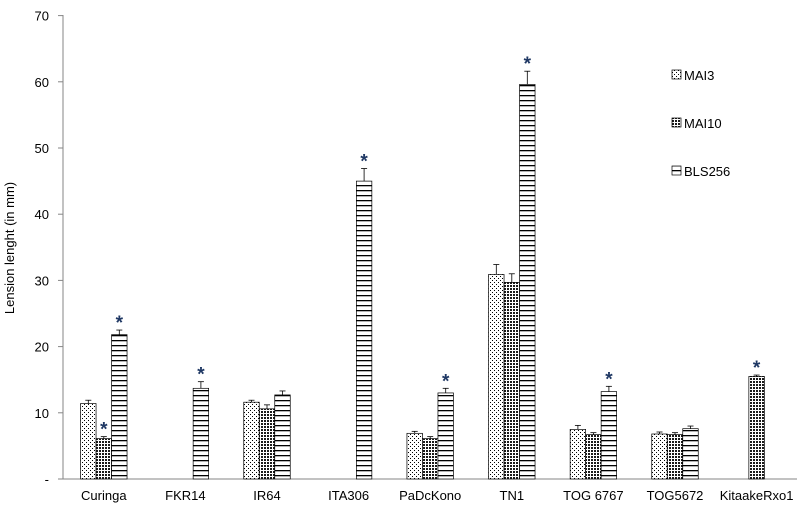 The width and height of the screenshot is (800, 509). I want to click on legend: MAI3 MAI10 BLS256, so click(700, 123).